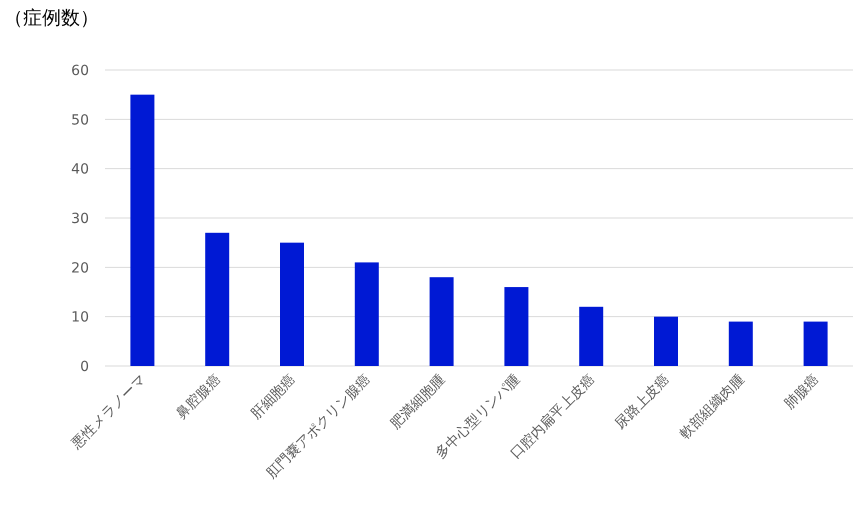 The height and width of the screenshot is (526, 856). Describe the element at coordinates (801, 392) in the screenshot. I see `x-tick-label: 肺腺癌` at that location.